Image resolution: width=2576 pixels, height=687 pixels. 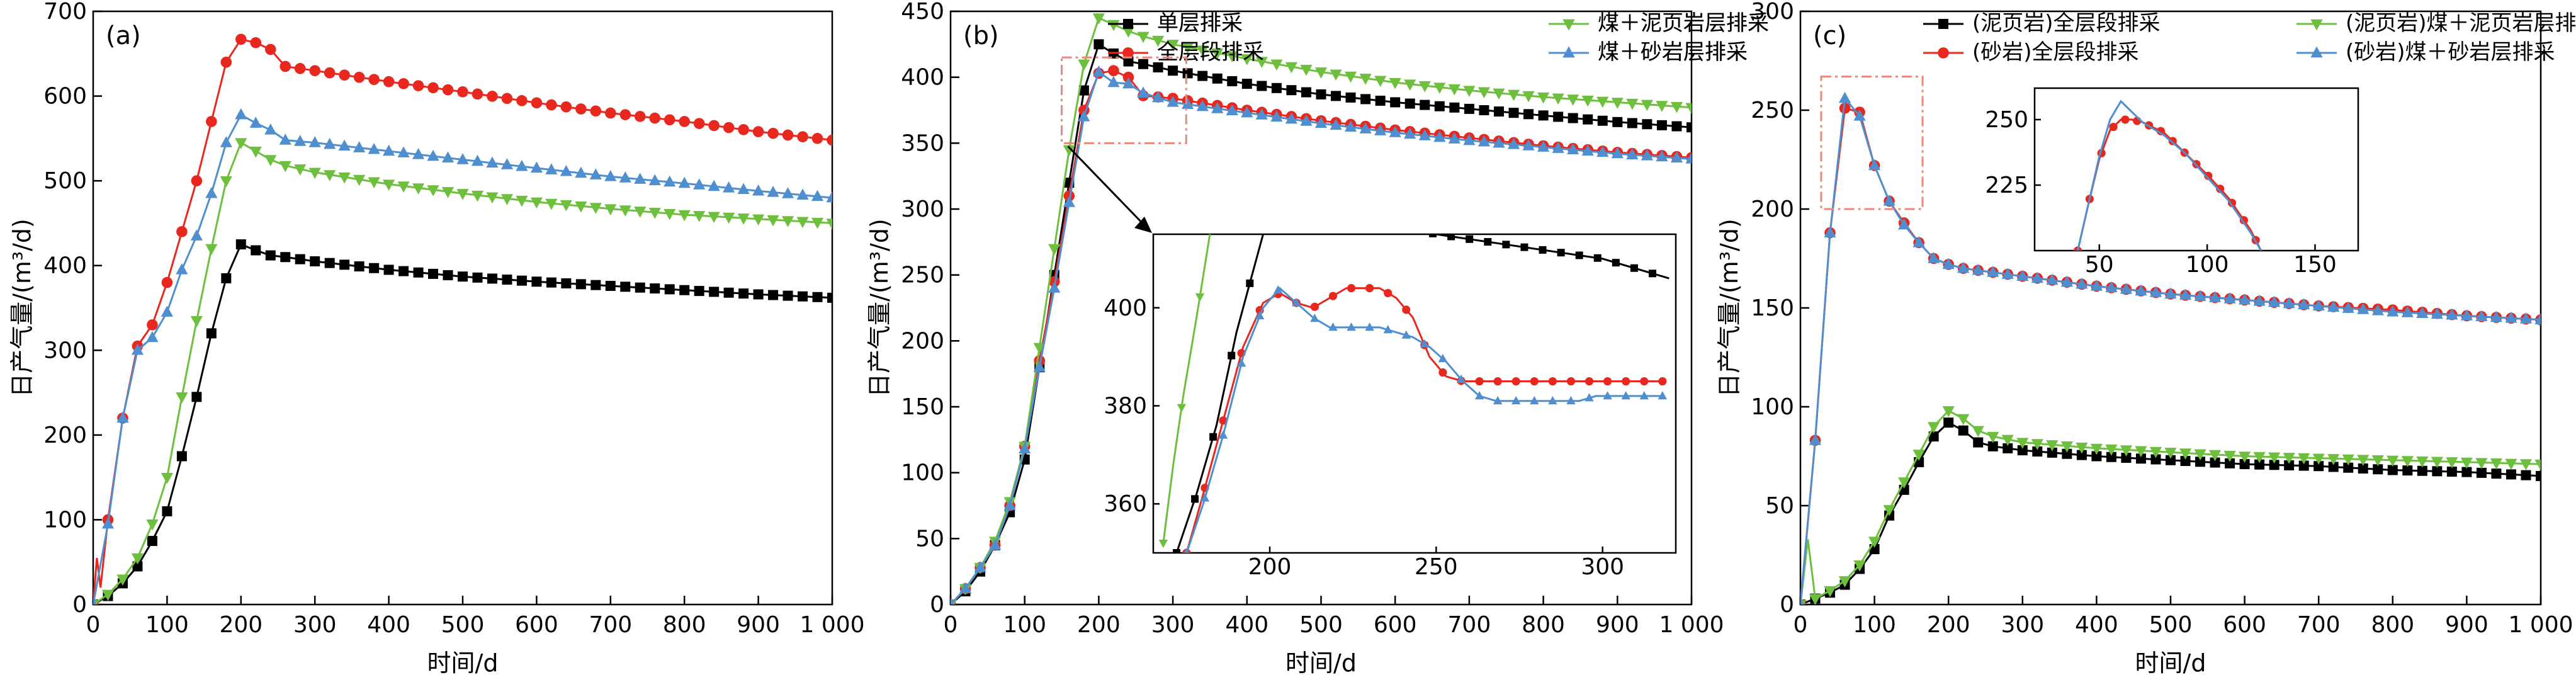 What do you see at coordinates (65, 12) in the screenshot?
I see `y-tick-label: 700` at bounding box center [65, 12].